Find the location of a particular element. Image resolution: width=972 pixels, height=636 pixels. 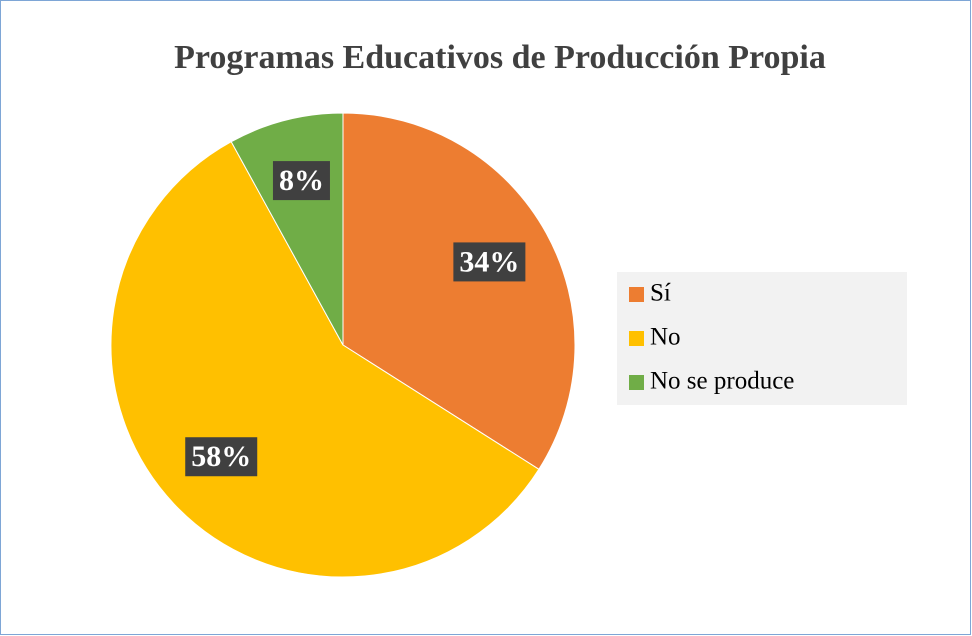

data-label-text: 34% is located at coordinates (489, 261).